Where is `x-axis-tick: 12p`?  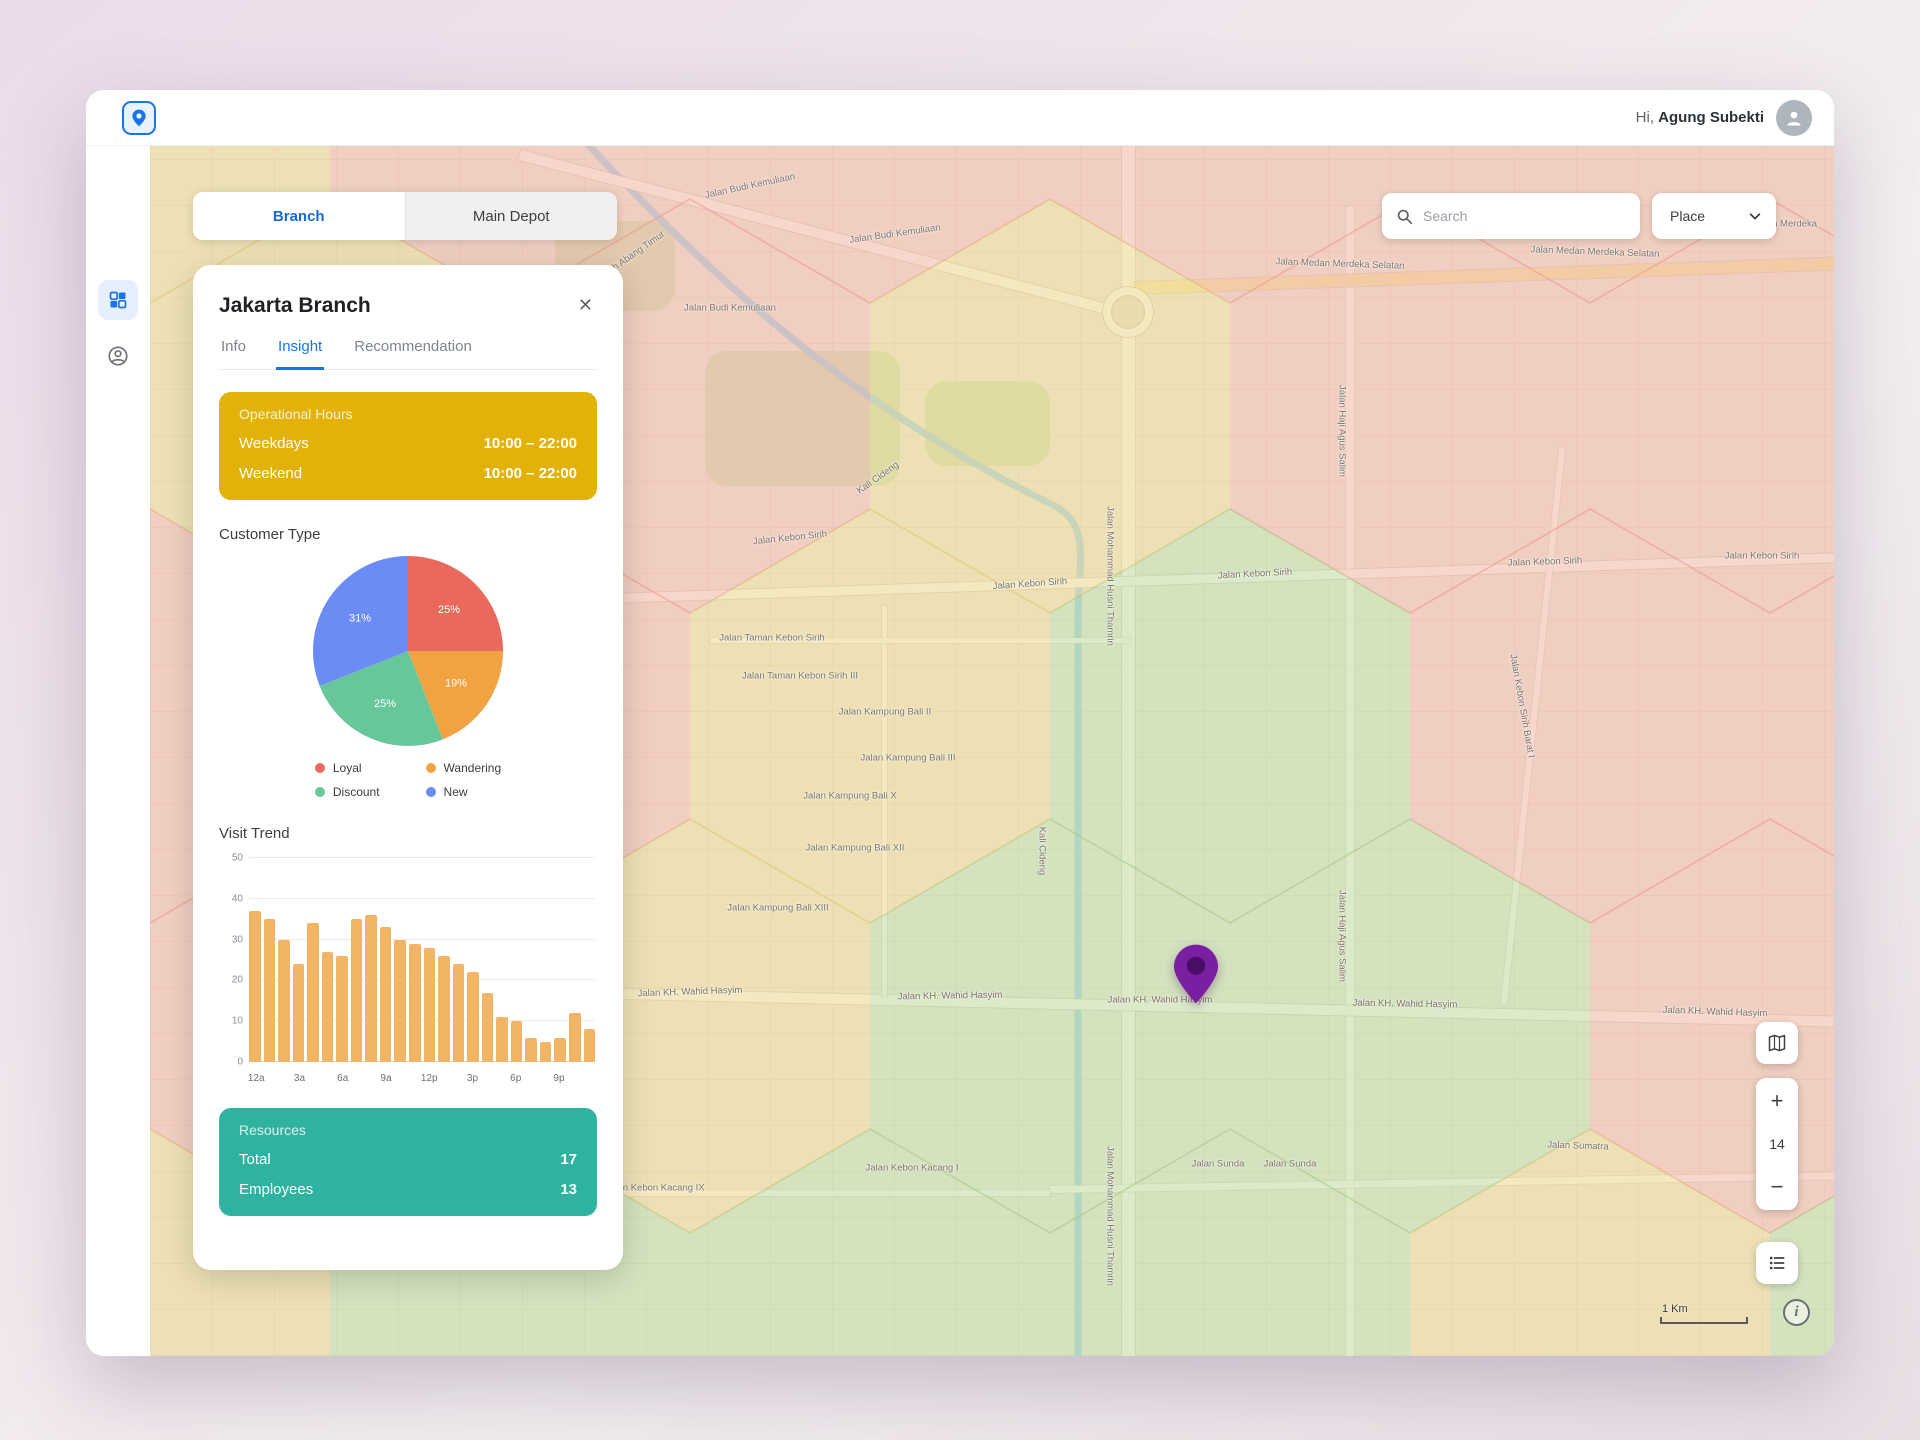
x-axis-tick: 12p is located at coordinates (429, 1078).